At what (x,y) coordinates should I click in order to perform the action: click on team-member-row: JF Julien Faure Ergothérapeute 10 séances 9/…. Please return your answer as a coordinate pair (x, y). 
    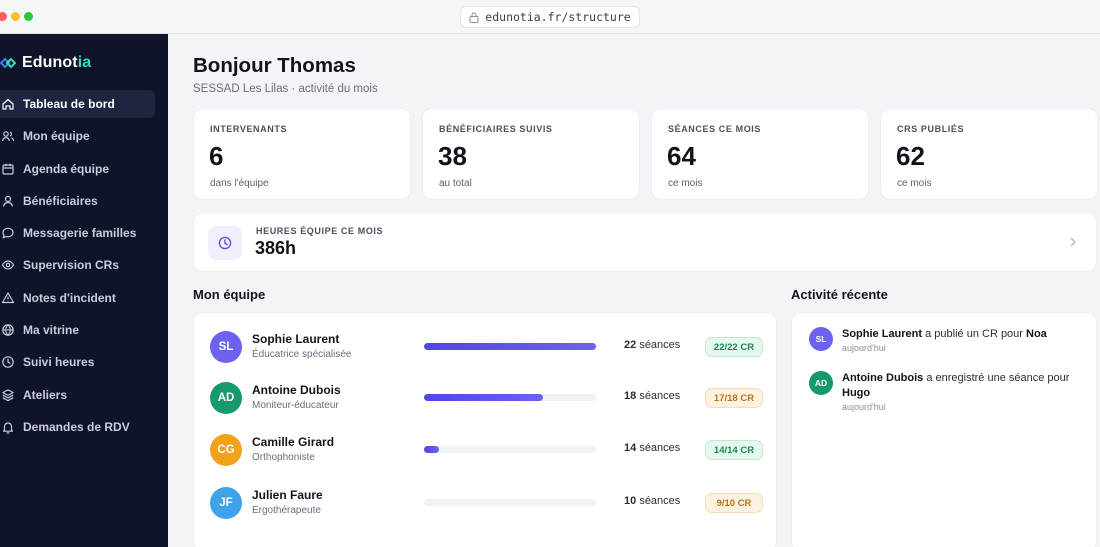
    Looking at the image, I should click on (486, 503).